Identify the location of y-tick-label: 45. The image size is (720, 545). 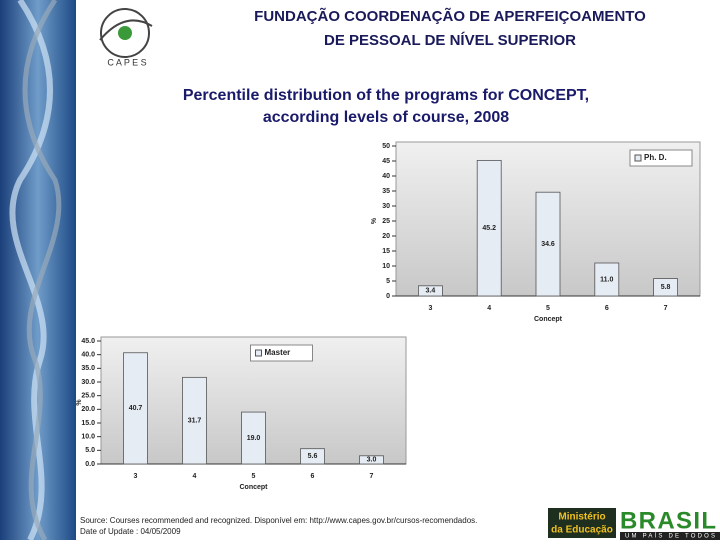
(386, 161).